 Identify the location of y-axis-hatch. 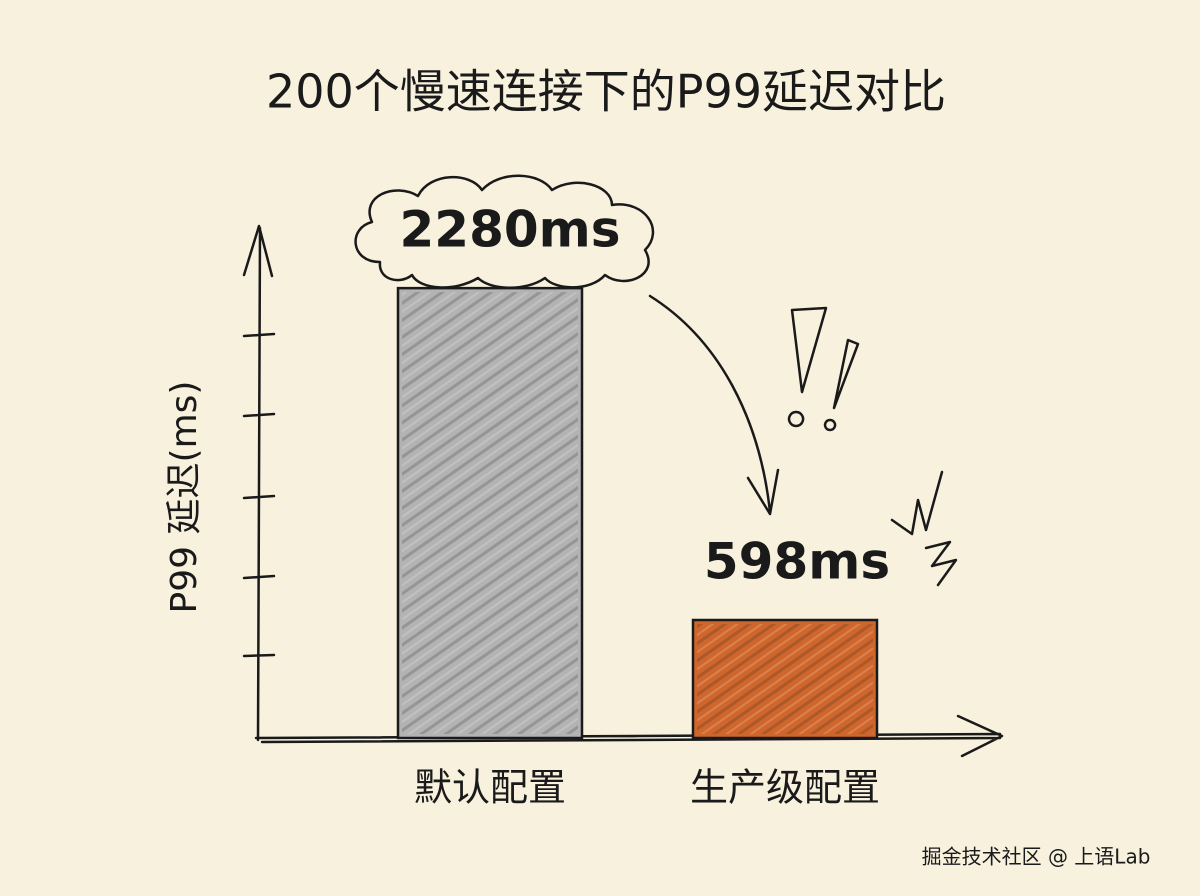
(259, 495).